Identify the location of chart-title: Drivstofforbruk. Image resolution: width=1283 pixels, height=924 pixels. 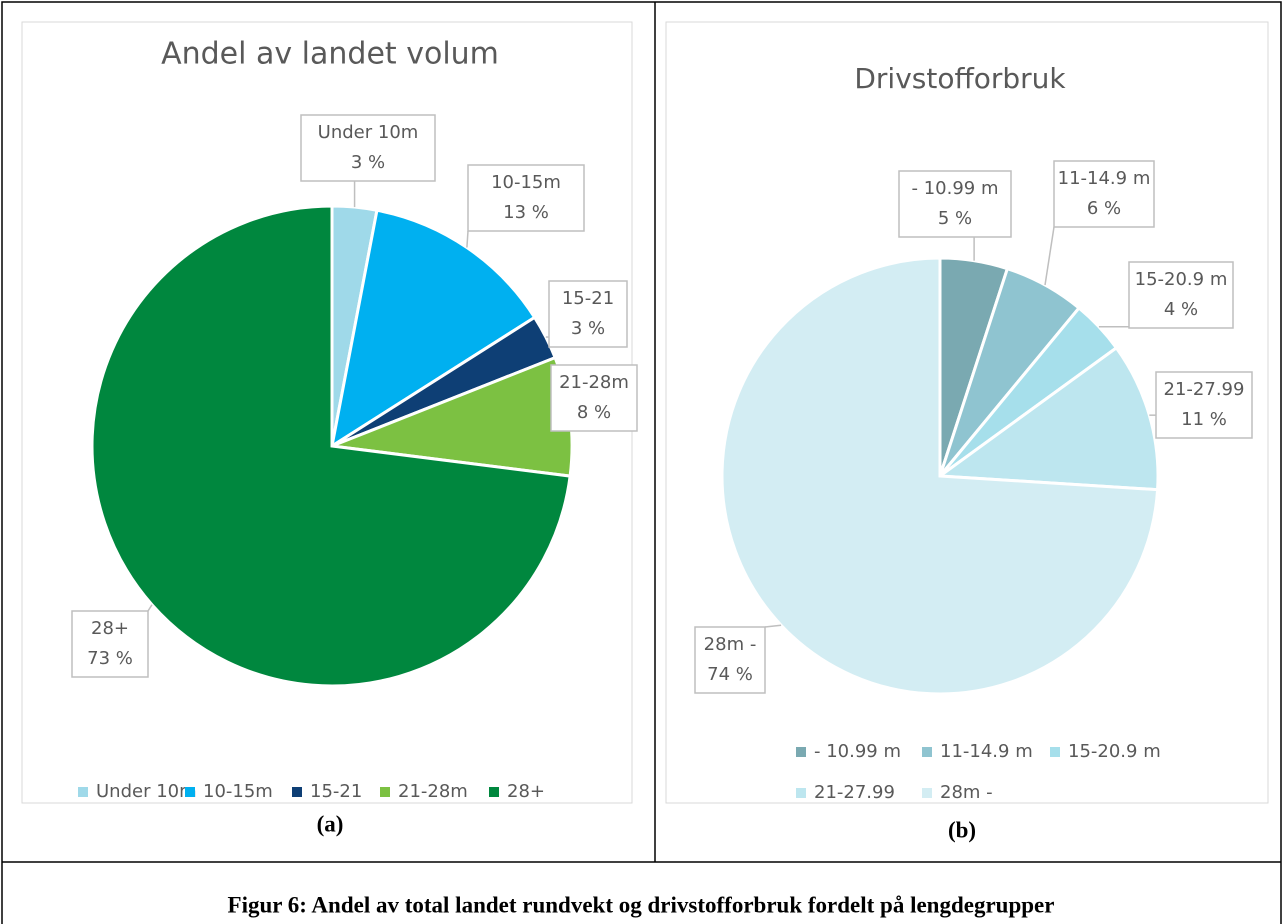
(960, 78).